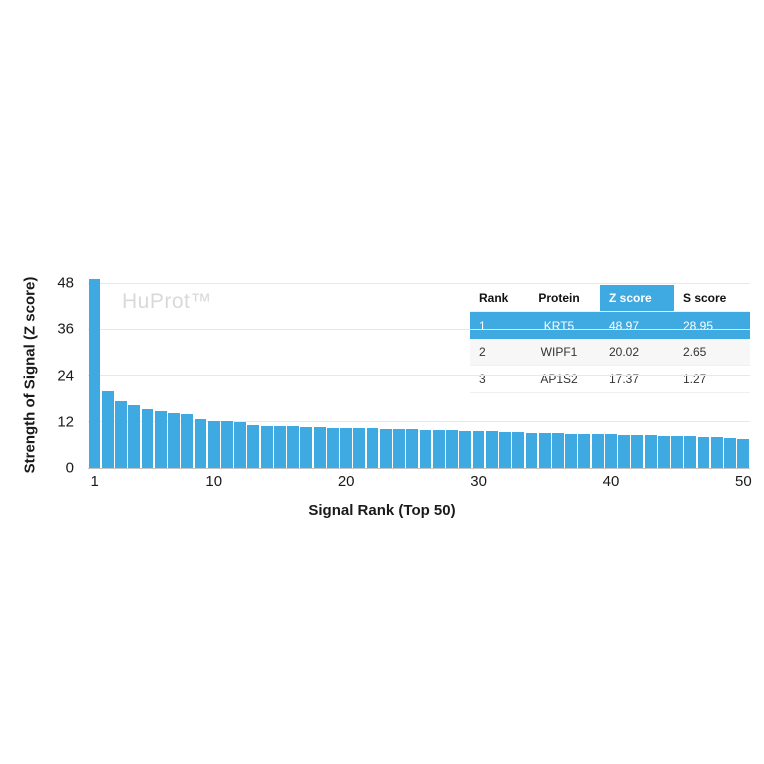  What do you see at coordinates (695, 352) in the screenshot?
I see `table-cell-s-score: 2.65` at bounding box center [695, 352].